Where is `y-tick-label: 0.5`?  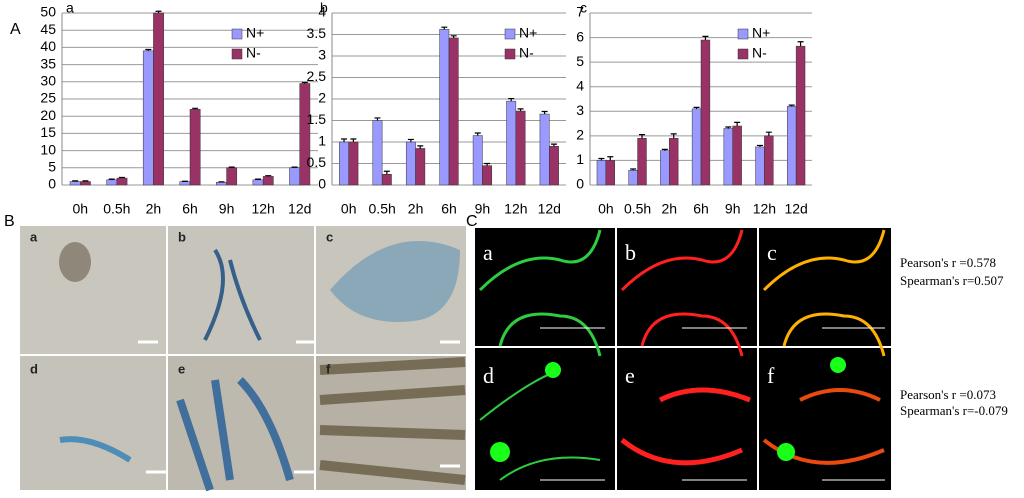
y-tick-label: 0.5 is located at coordinates (317, 162).